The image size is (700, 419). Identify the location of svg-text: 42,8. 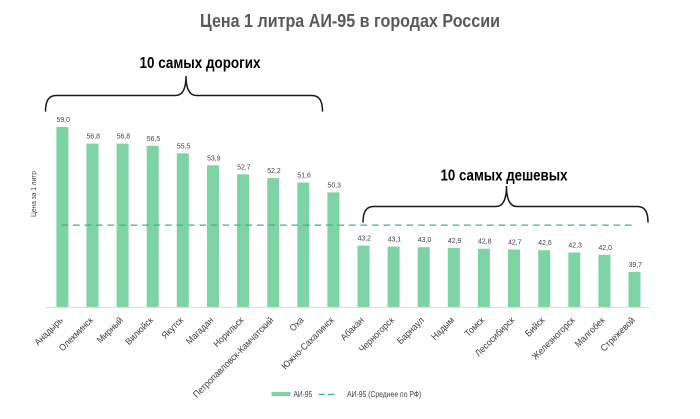
(484, 241).